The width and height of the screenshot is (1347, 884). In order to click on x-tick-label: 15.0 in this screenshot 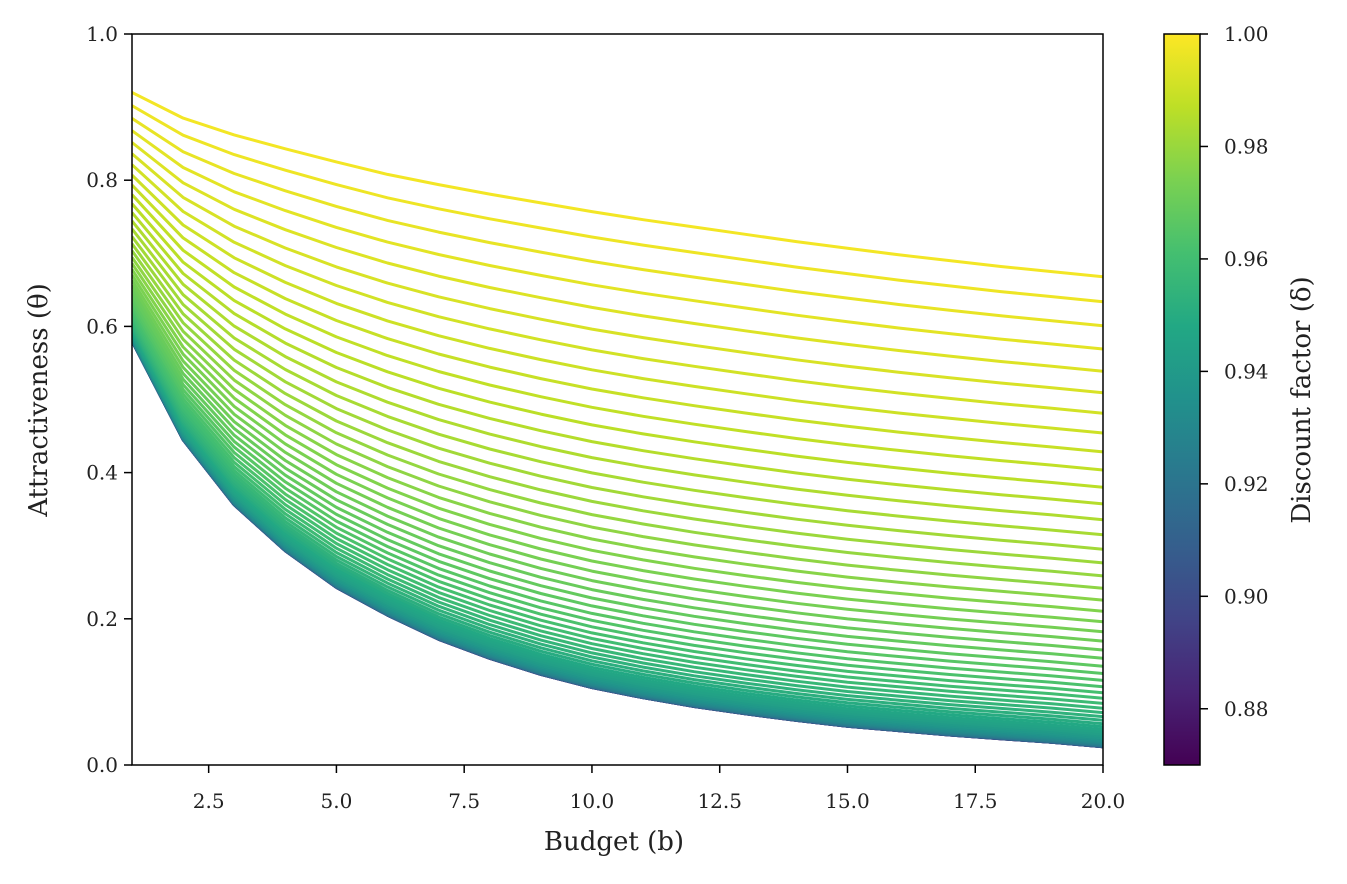, I will do `click(847, 801)`.